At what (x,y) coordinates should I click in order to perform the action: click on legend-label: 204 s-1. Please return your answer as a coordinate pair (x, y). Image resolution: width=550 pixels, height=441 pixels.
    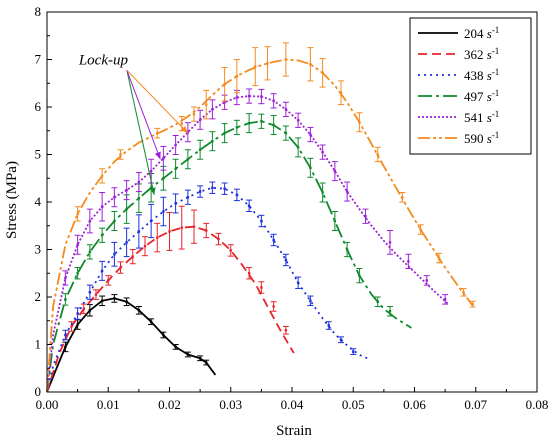
    Looking at the image, I should click on (481, 33).